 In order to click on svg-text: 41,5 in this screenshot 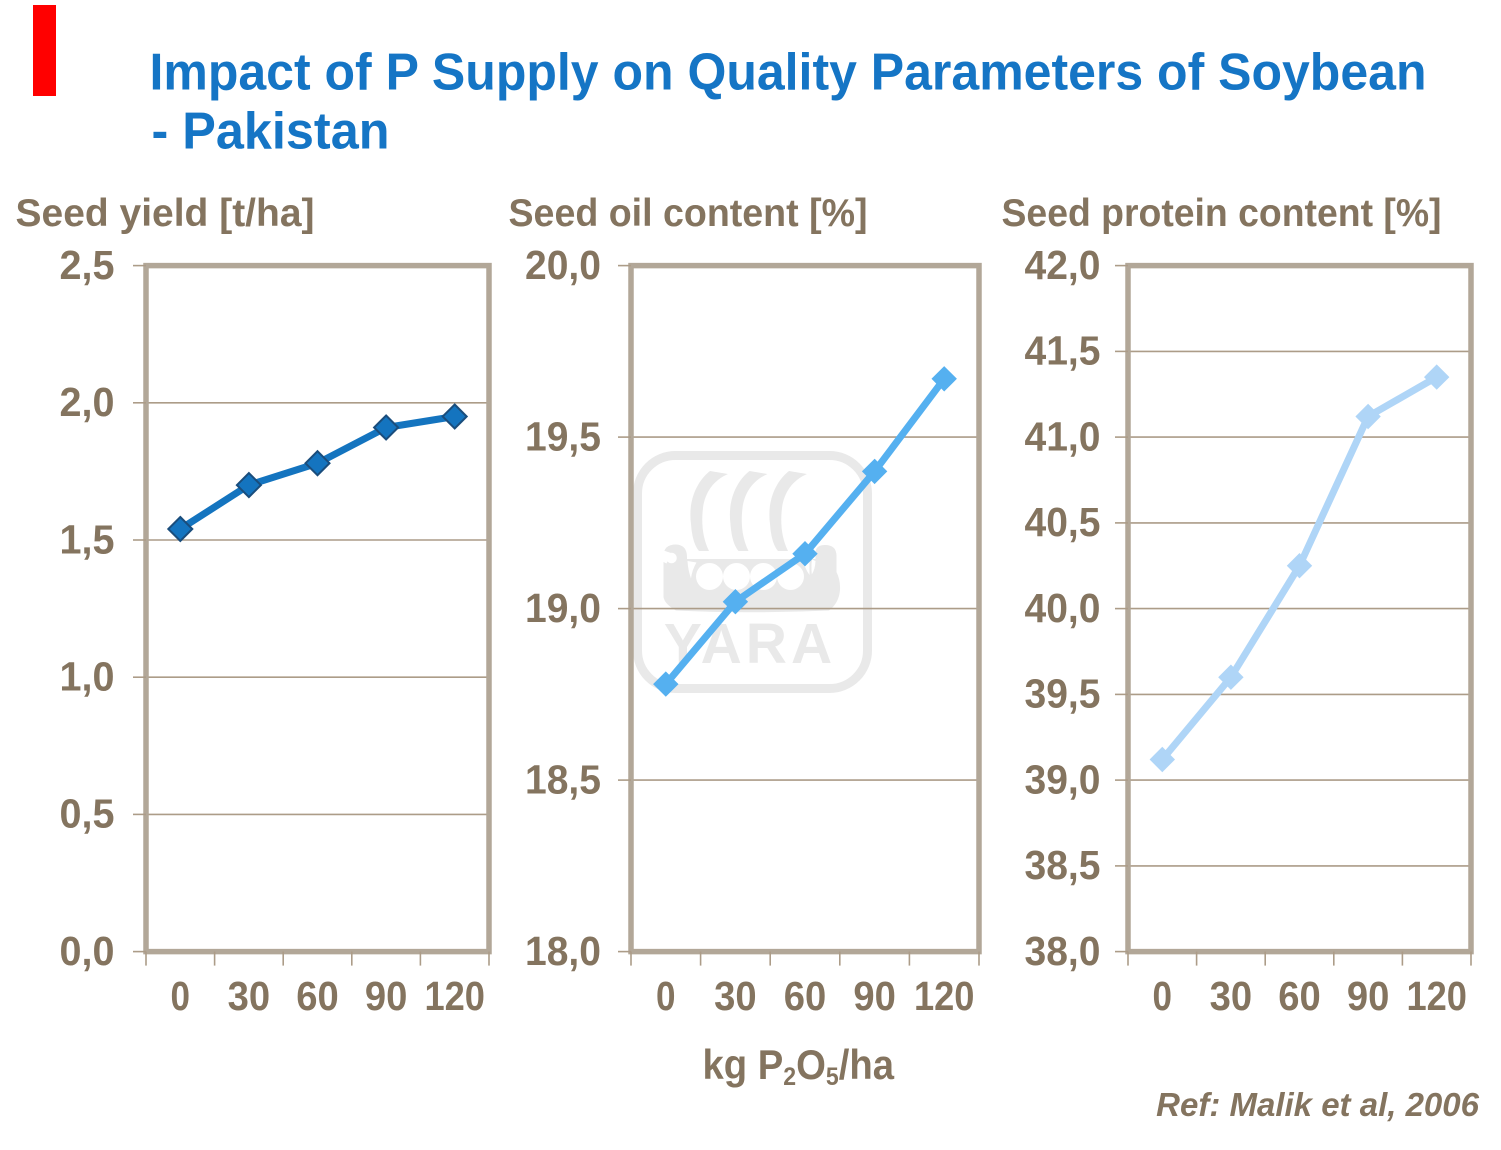, I will do `click(1063, 351)`.